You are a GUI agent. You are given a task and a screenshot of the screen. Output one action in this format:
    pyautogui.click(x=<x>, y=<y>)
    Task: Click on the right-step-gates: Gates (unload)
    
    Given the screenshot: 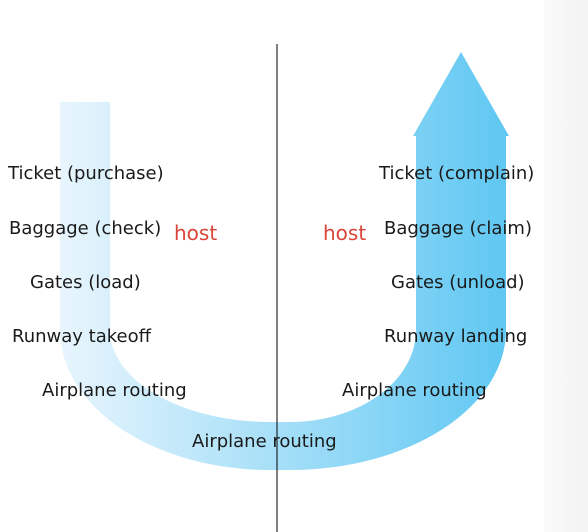 What is the action you would take?
    pyautogui.click(x=458, y=282)
    